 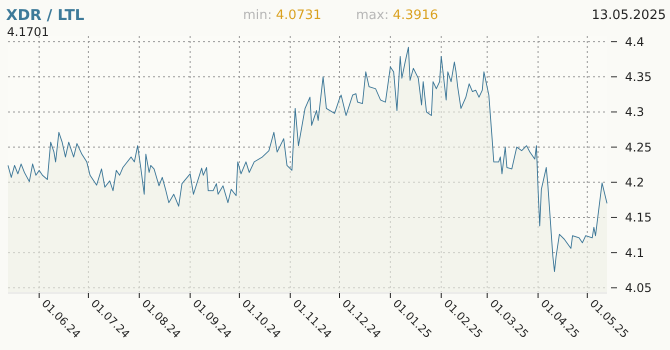 What do you see at coordinates (282, 15) in the screenshot?
I see `text: min: 4.0731` at bounding box center [282, 15].